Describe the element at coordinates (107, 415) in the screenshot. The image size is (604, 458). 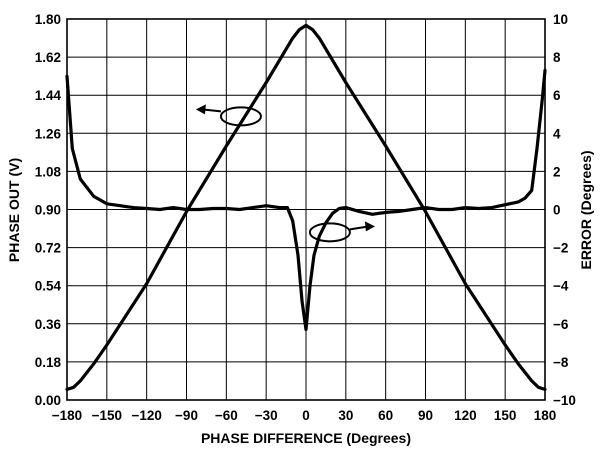
I see `x-tick-label: −150` at that location.